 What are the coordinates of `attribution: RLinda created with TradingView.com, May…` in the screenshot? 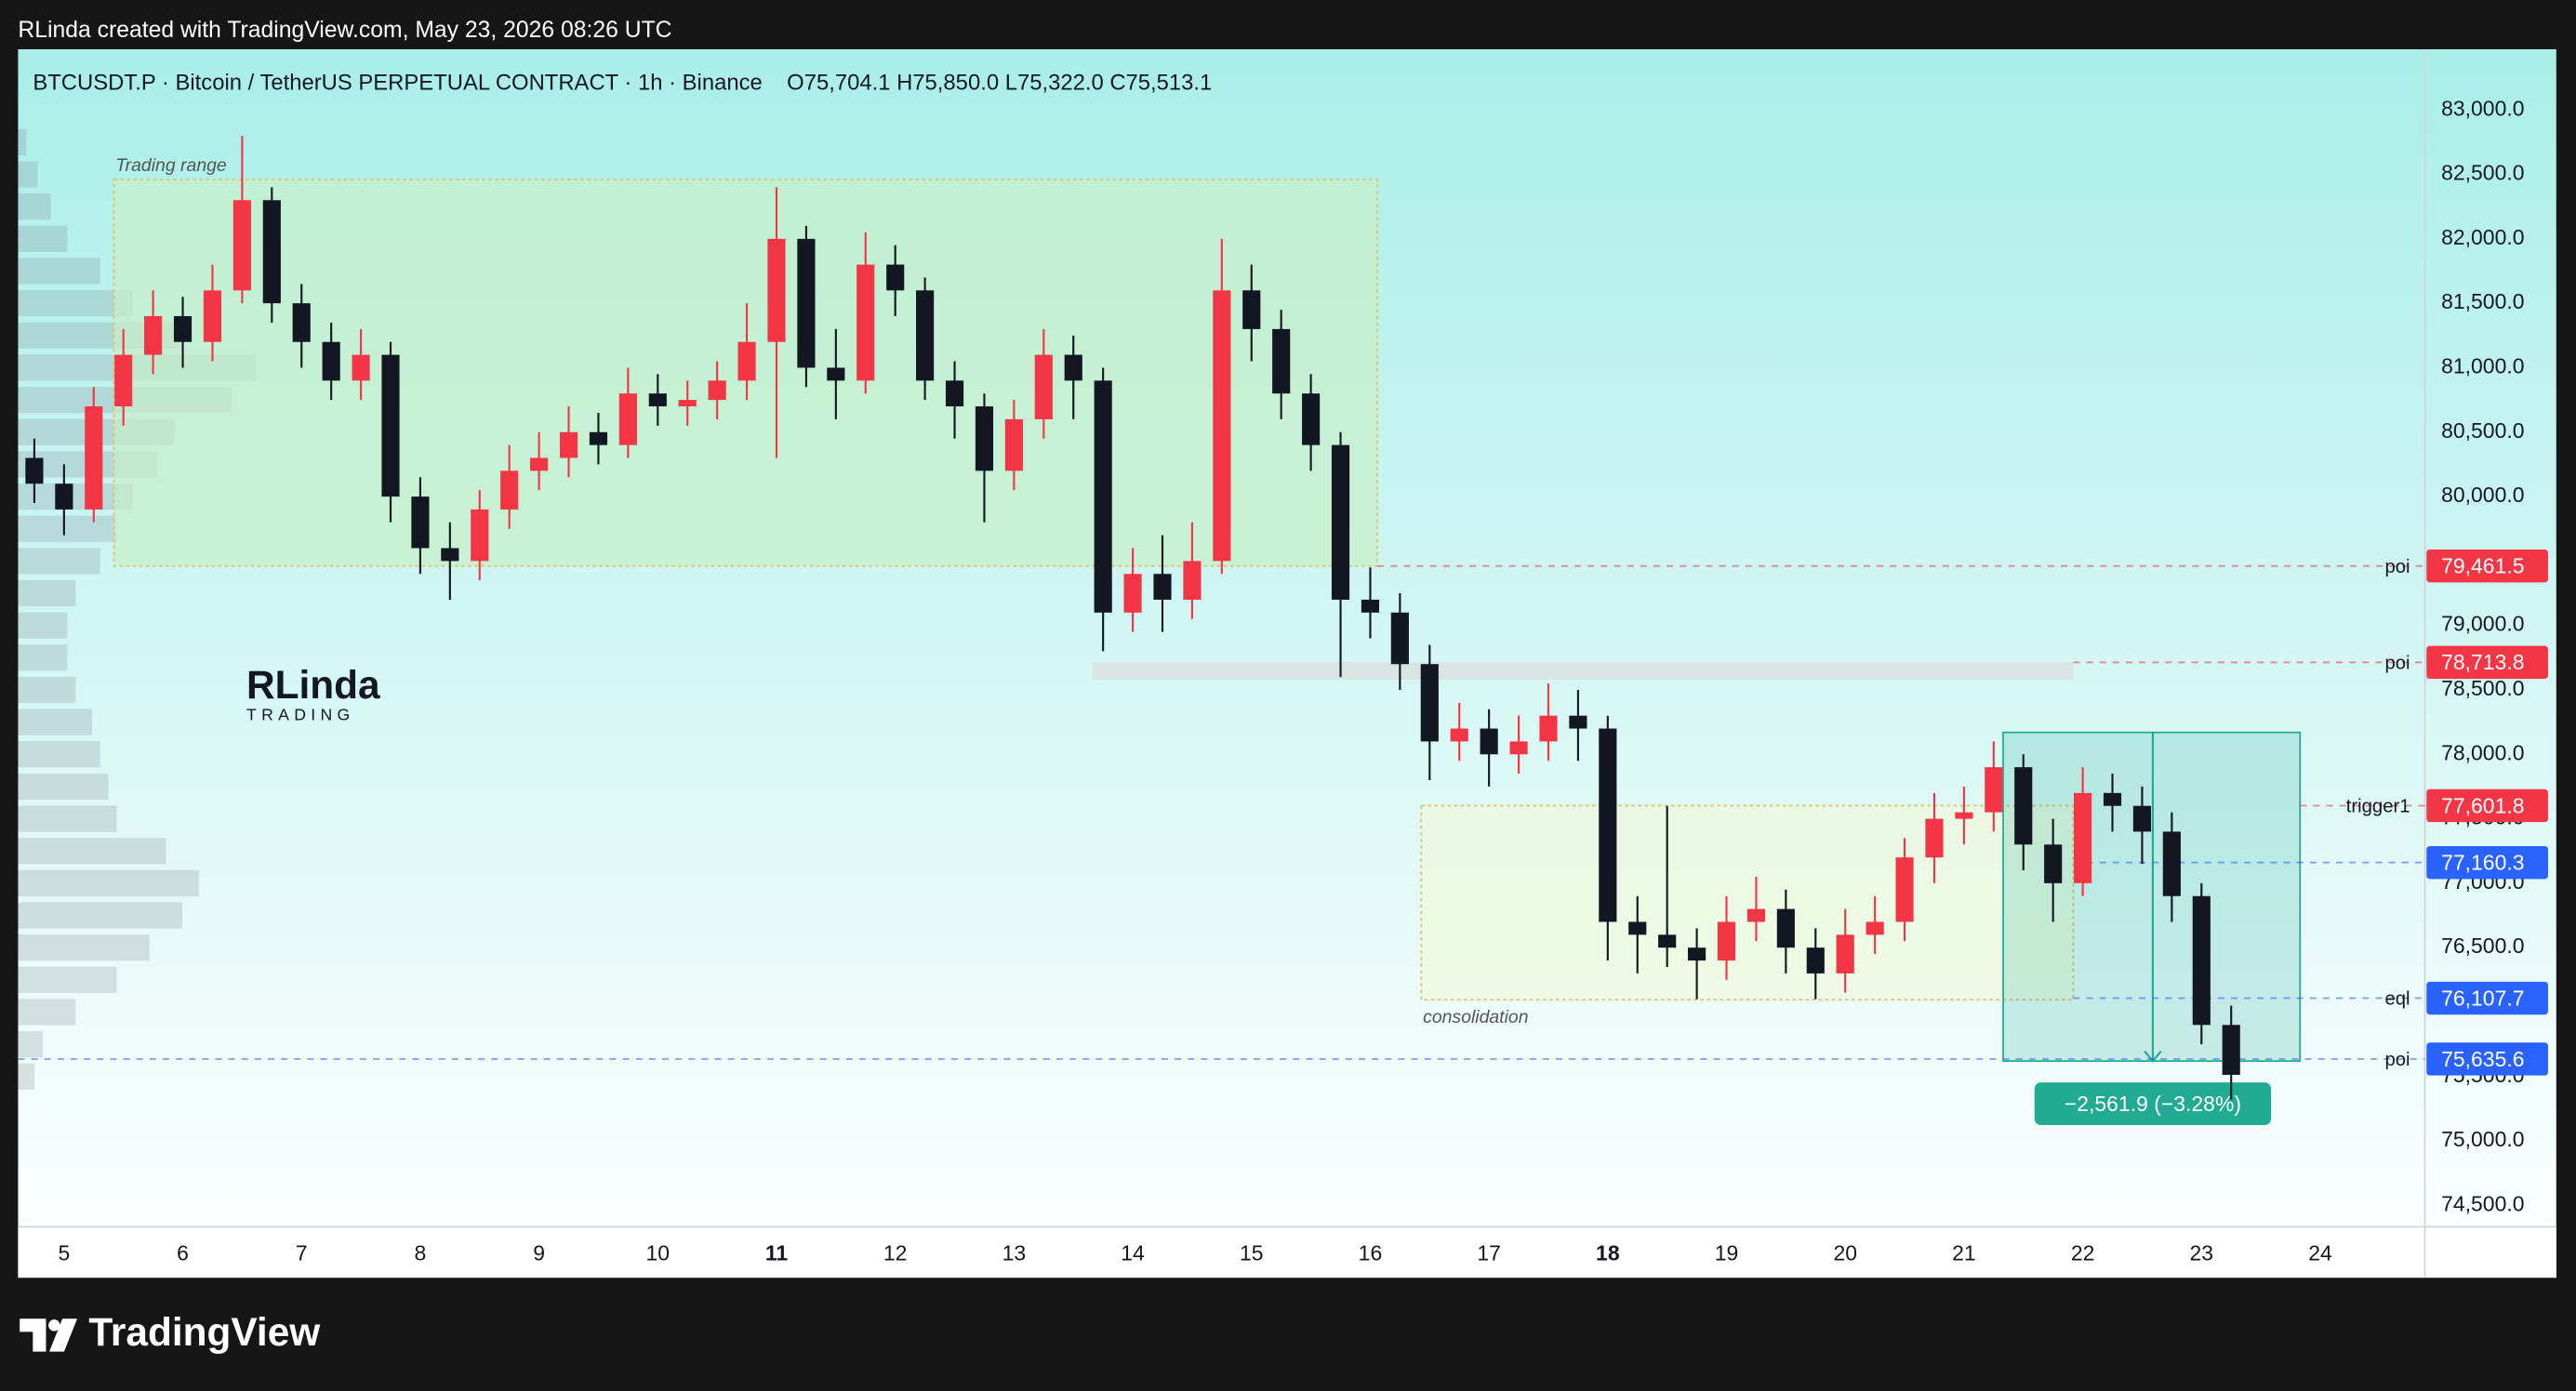 It's located at (344, 30).